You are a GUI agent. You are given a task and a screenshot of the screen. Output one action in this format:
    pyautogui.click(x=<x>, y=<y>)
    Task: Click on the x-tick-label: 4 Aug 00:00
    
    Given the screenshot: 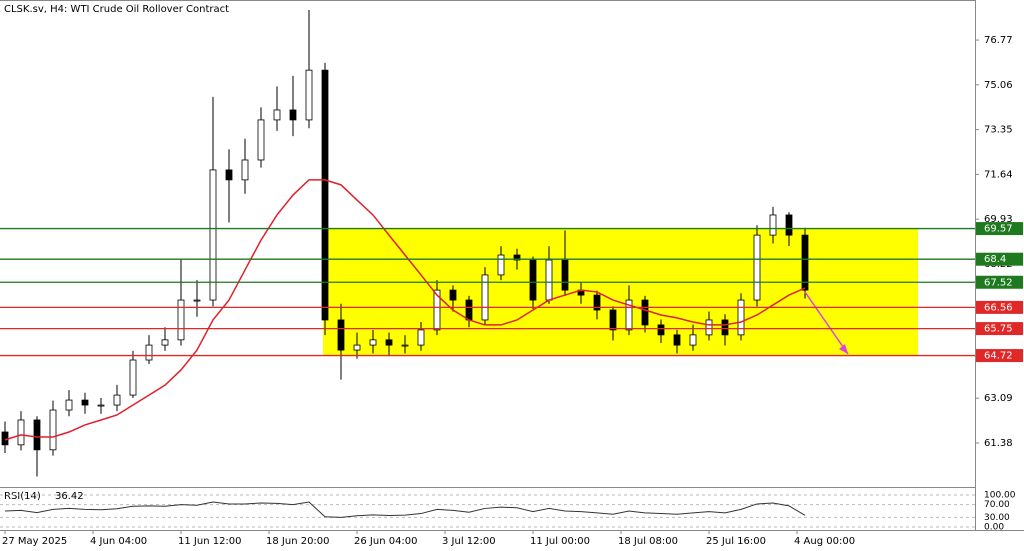 What is the action you would take?
    pyautogui.click(x=824, y=541)
    